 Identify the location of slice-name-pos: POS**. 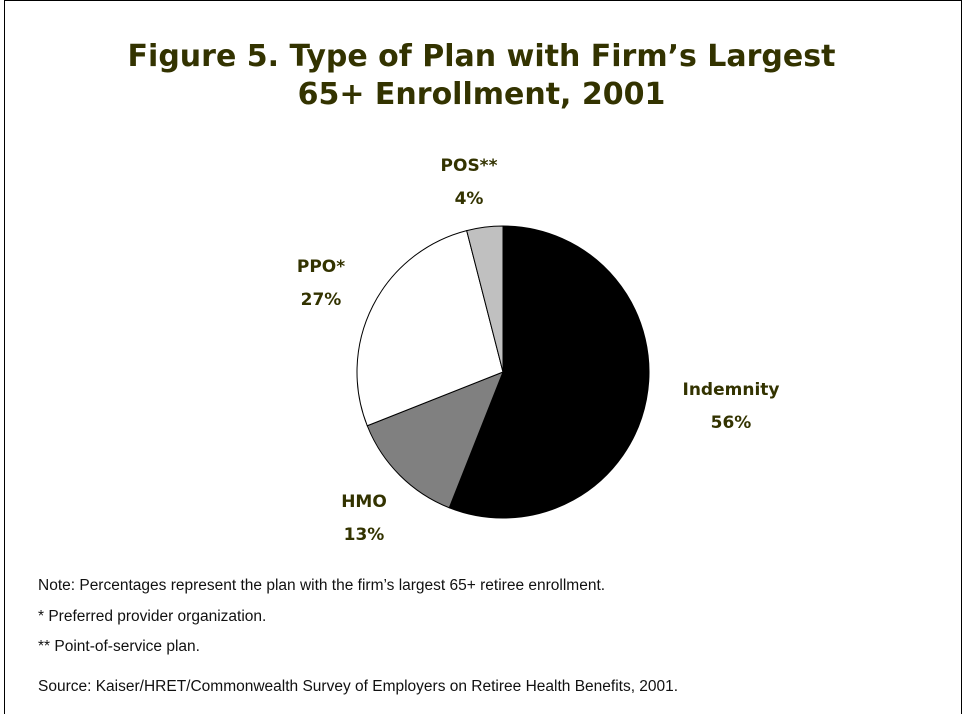
(469, 166).